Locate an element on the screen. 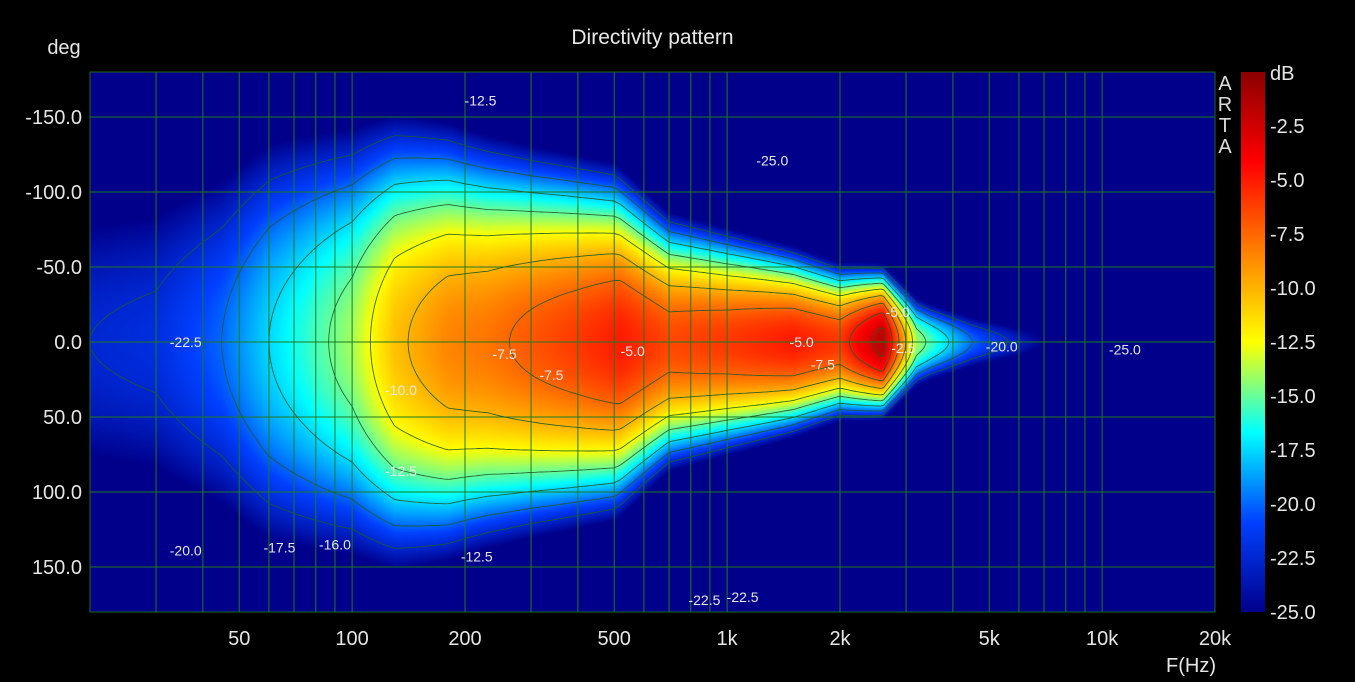 The width and height of the screenshot is (1355, 682). y-tick-label: 100.0 is located at coordinates (57, 493).